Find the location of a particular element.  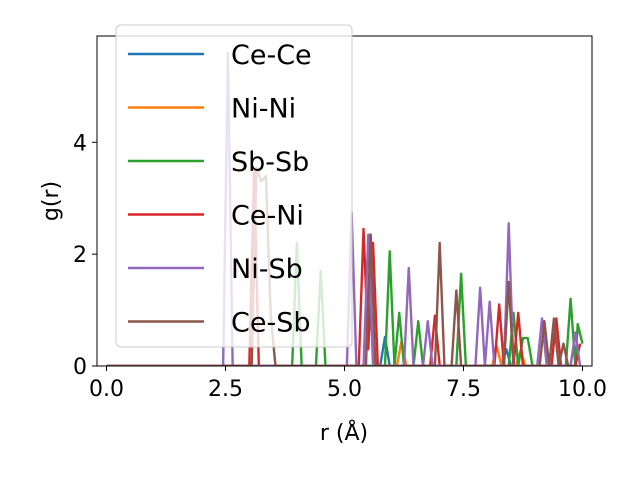

legend-label-sb-sb: Sb-Sb is located at coordinates (270, 162).